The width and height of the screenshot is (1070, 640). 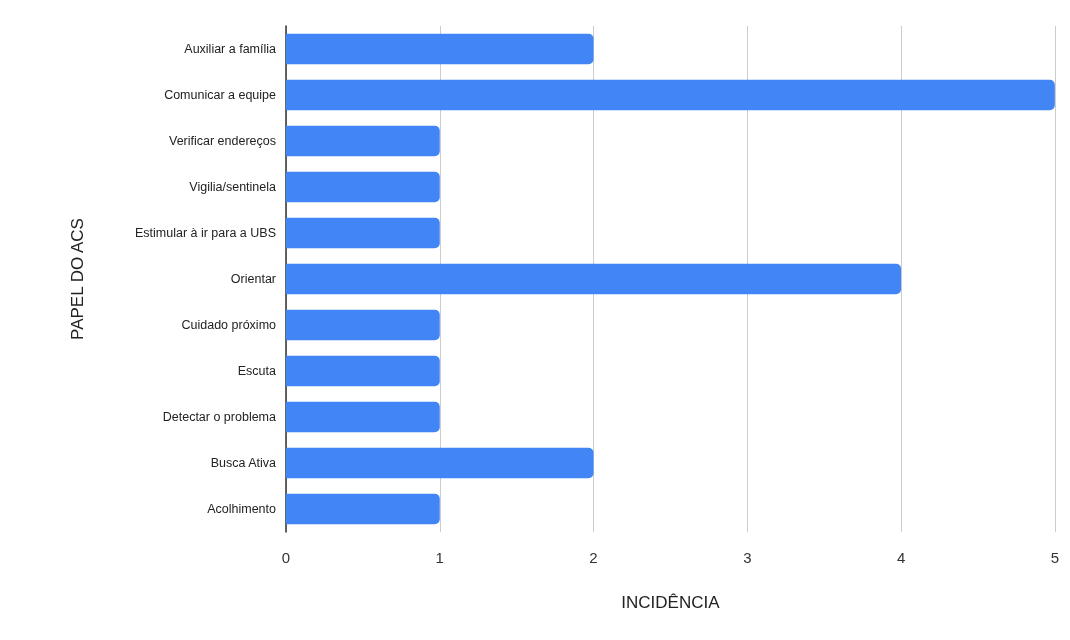 What do you see at coordinates (205, 233) in the screenshot?
I see `y-tick-label: Estimular à ir para a UBS` at bounding box center [205, 233].